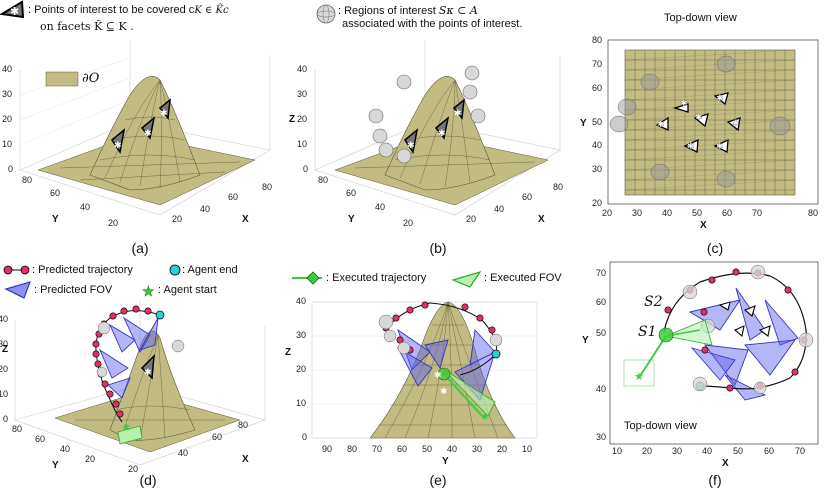 Image resolution: width=830 pixels, height=494 pixels. What do you see at coordinates (140, 248) in the screenshot?
I see `panel-a-caption: (a)` at bounding box center [140, 248].